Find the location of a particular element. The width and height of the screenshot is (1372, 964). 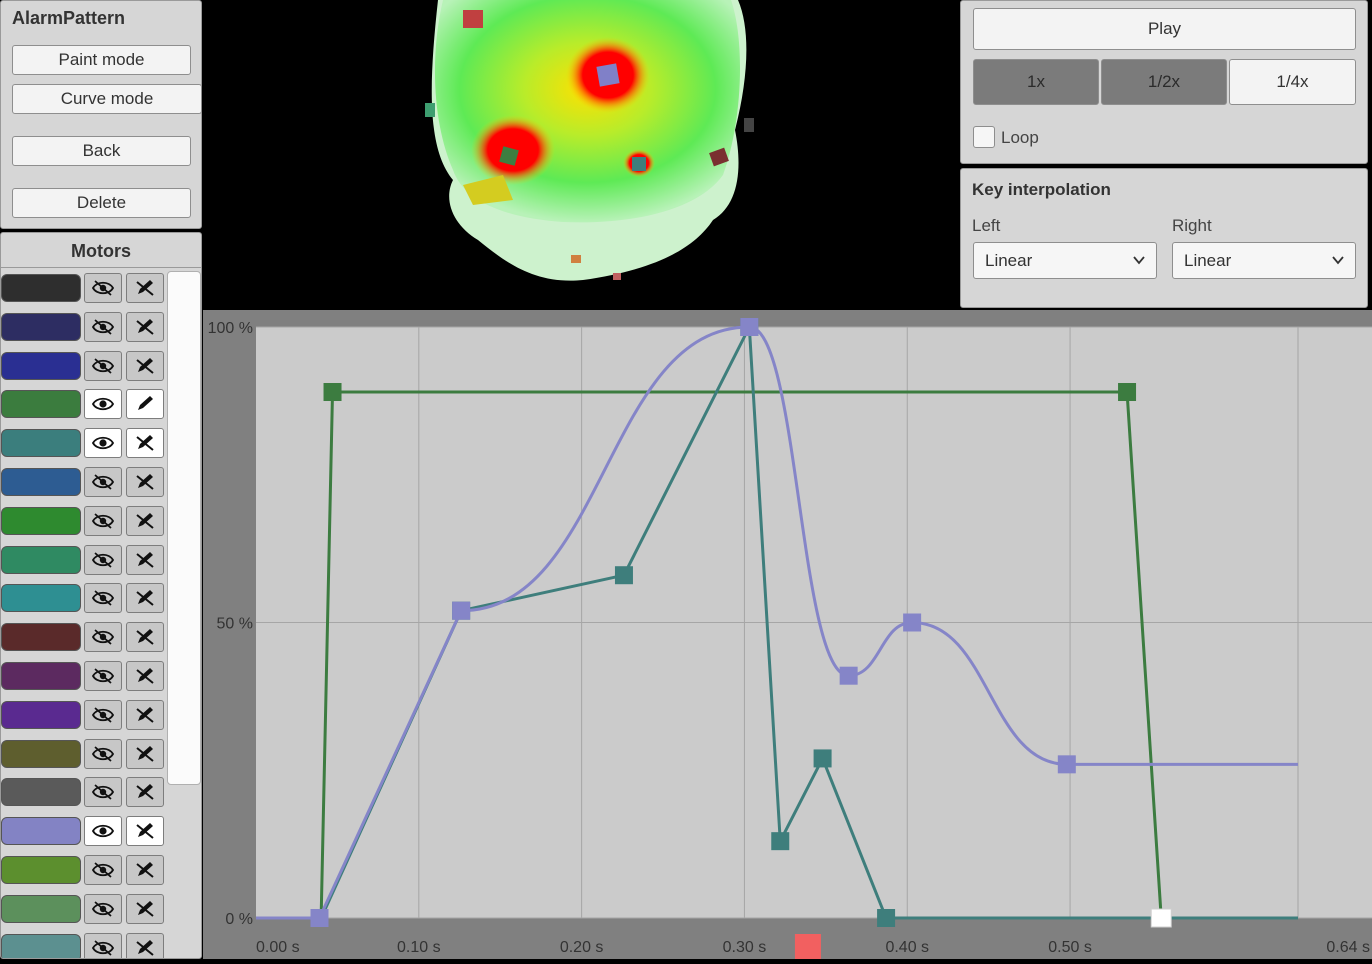

motor-list-scrollbar is located at coordinates (184, 528).